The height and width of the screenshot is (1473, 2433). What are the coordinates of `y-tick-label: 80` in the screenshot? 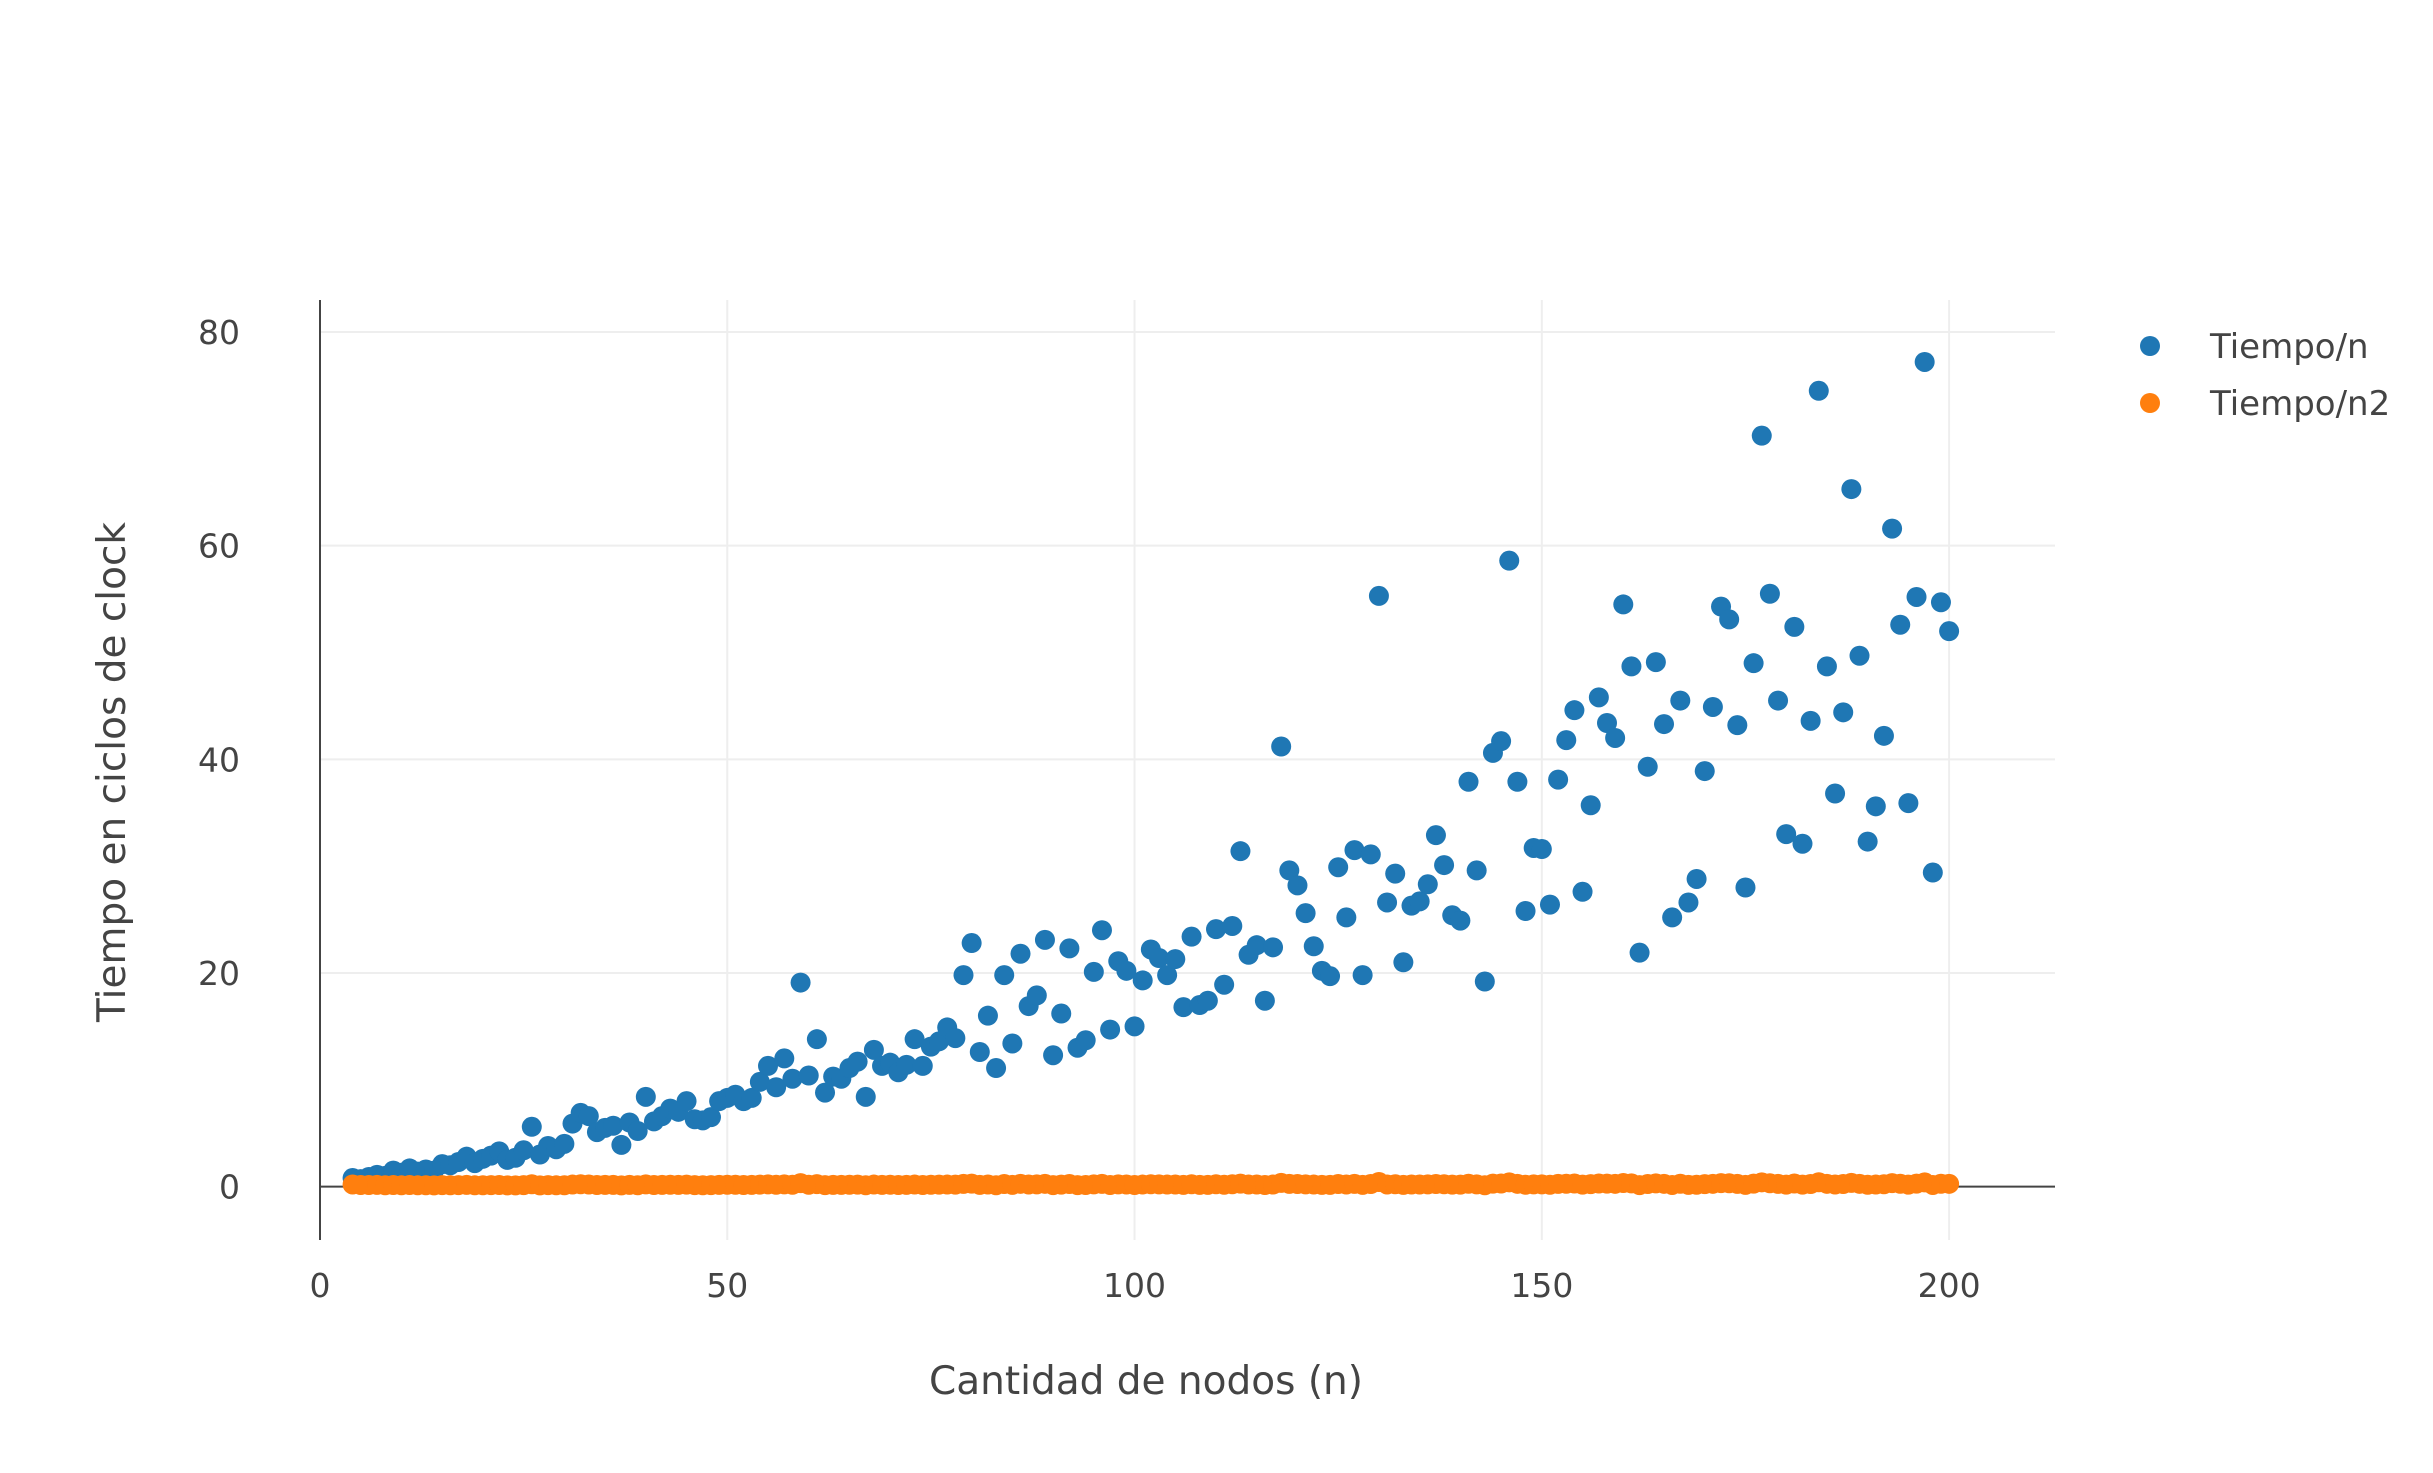 It's located at (219, 332).